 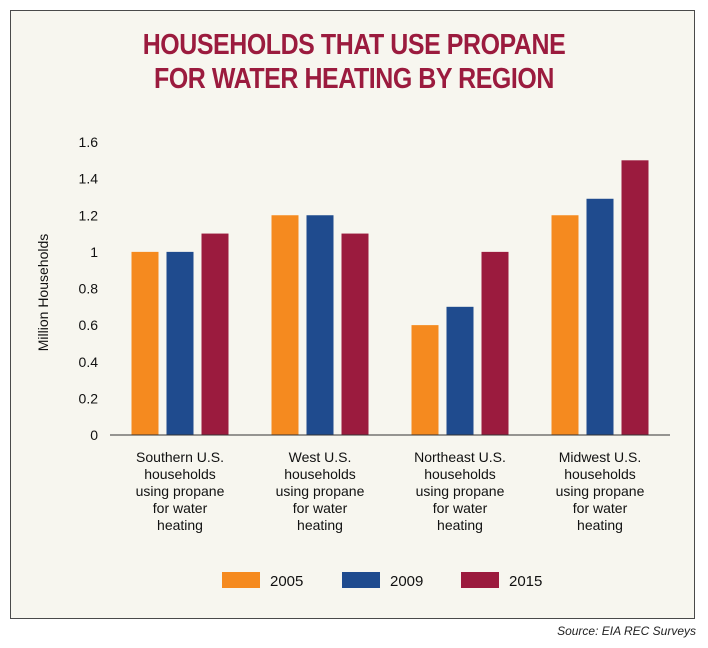 I want to click on source-note: Source: EIA REC Surveys, so click(x=626, y=631).